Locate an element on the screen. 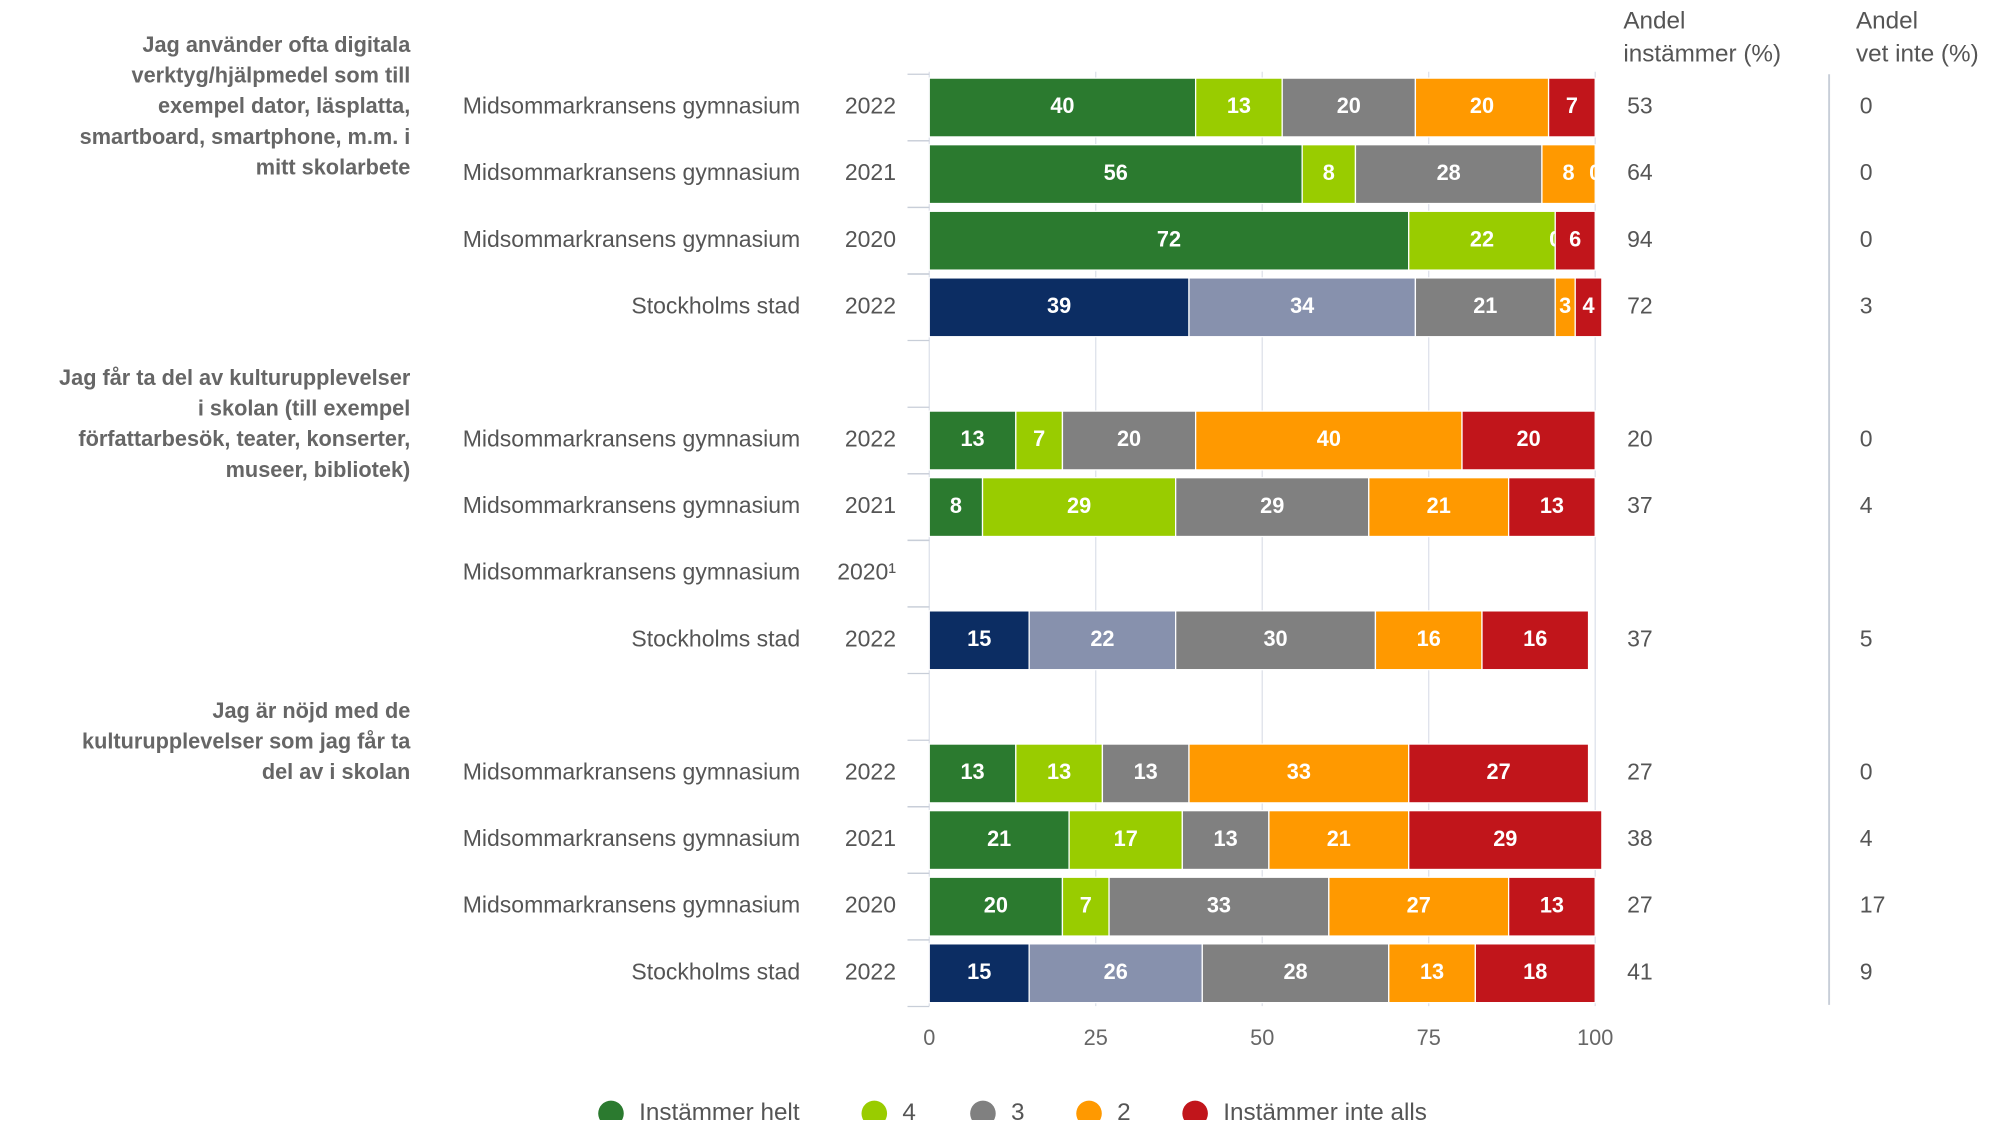 This screenshot has height=1125, width=1994. data-label: 27 is located at coordinates (1419, 904).